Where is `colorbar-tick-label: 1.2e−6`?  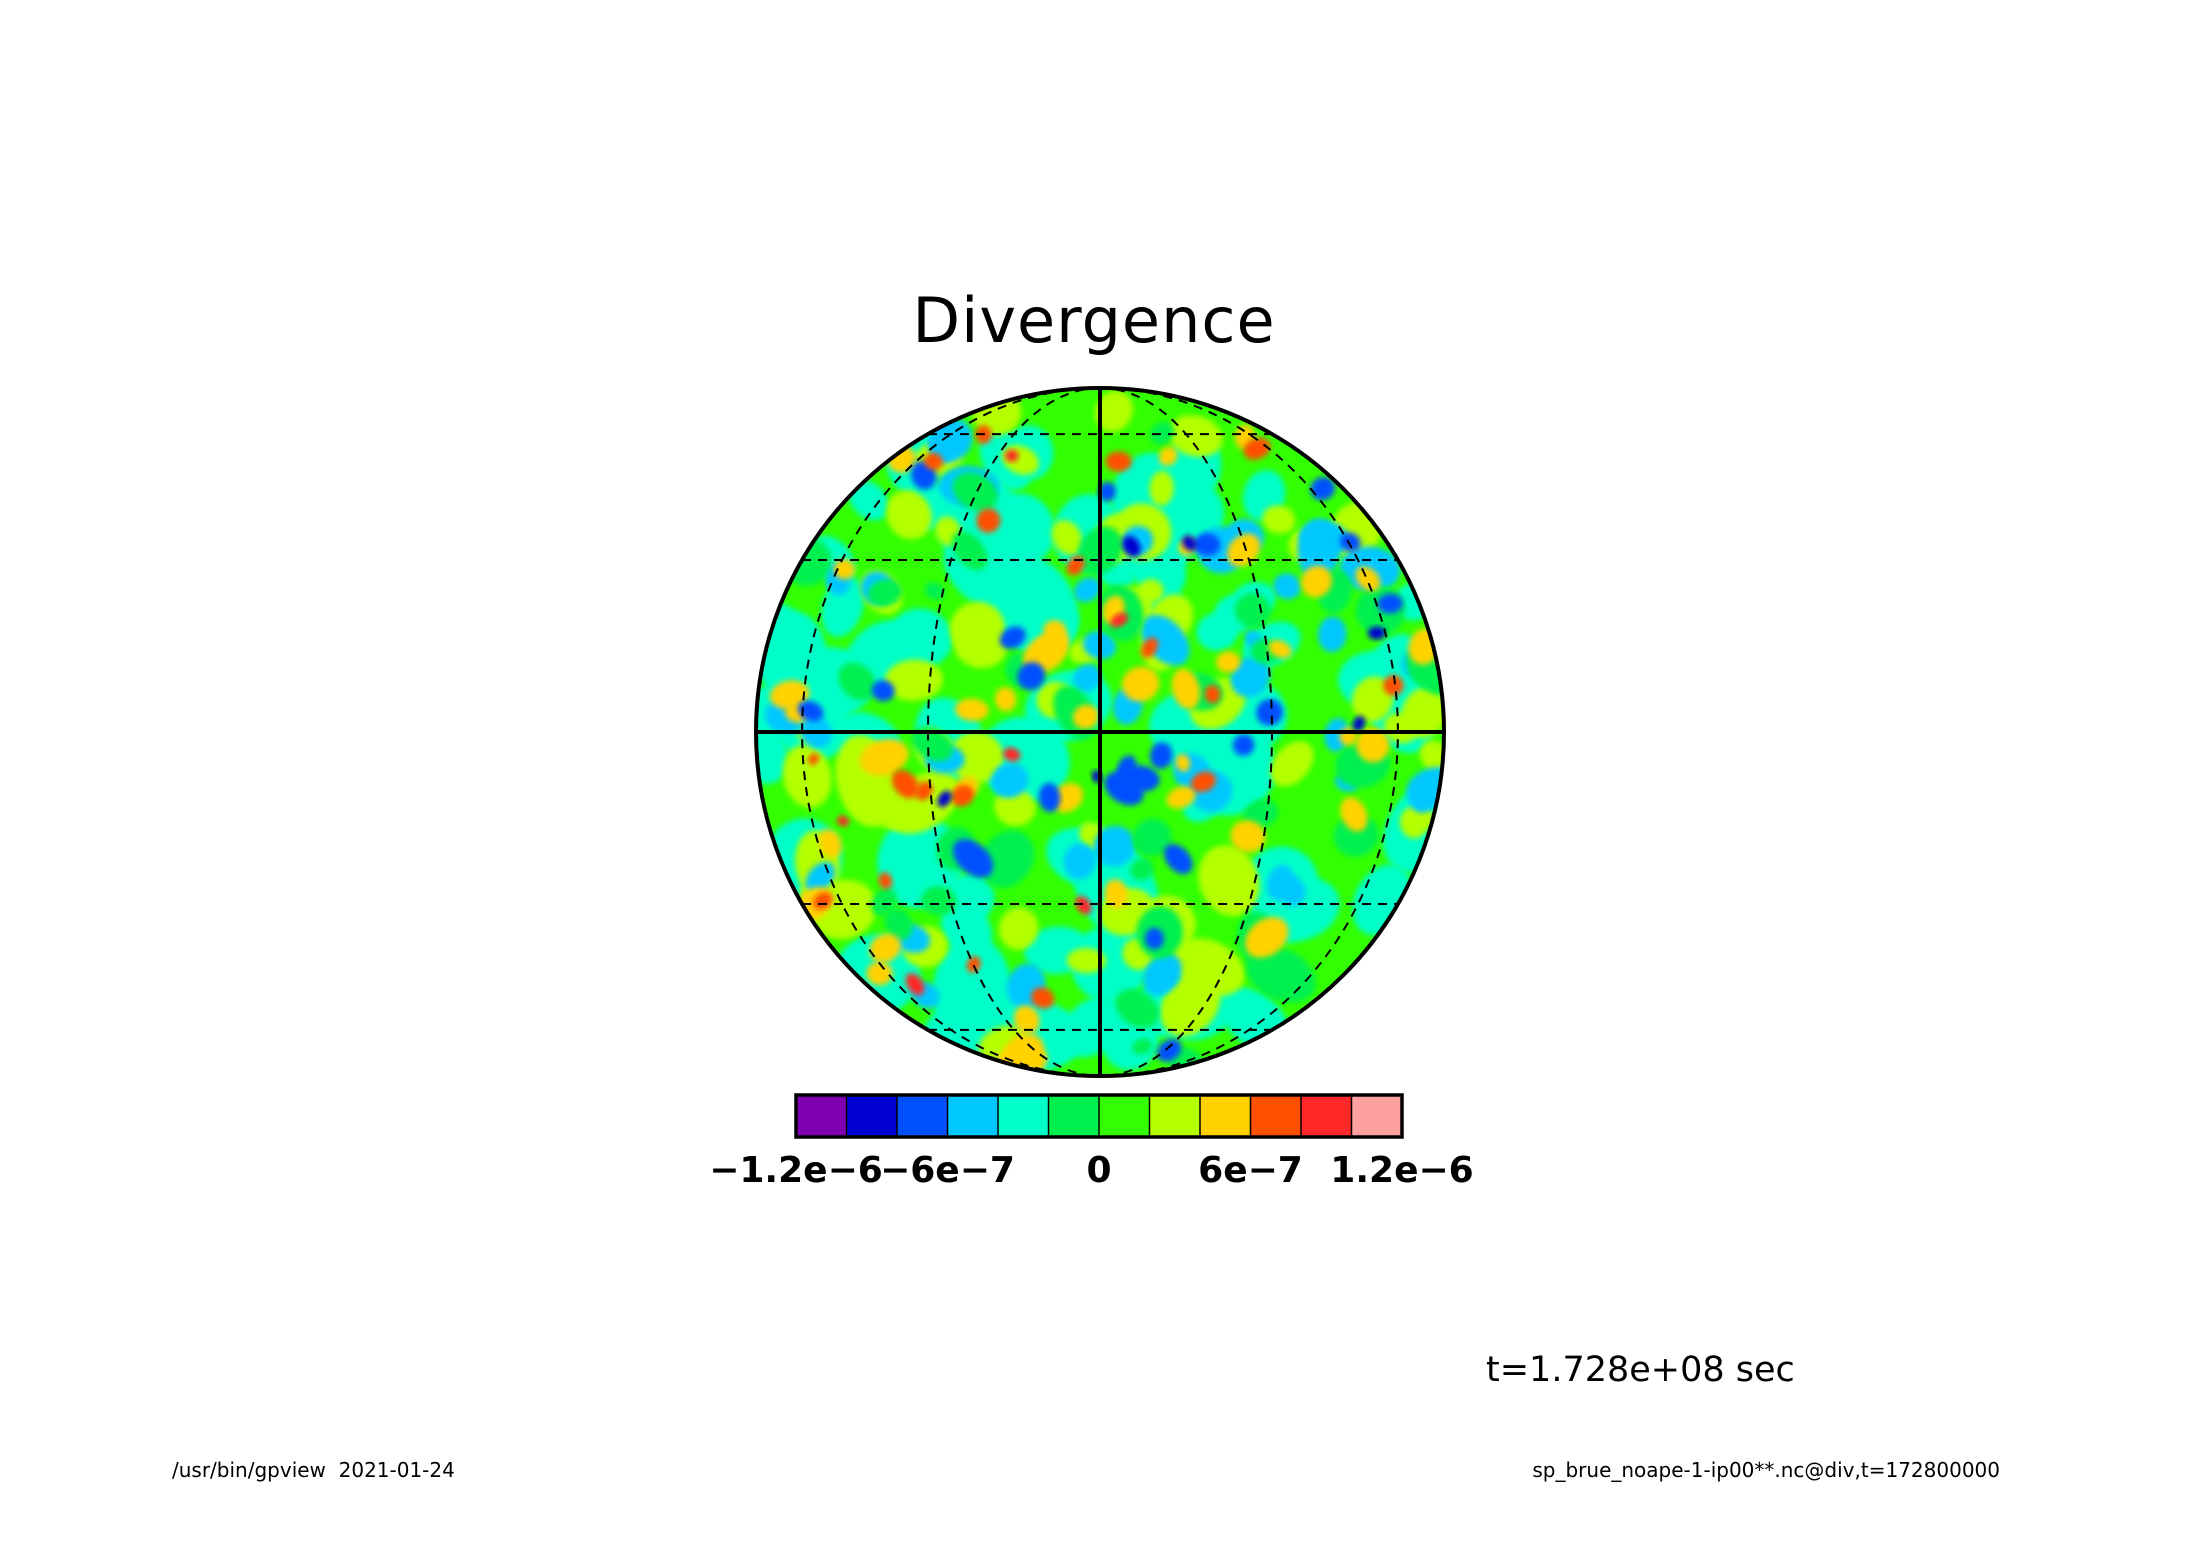
colorbar-tick-label: 1.2e−6 is located at coordinates (1402, 1170).